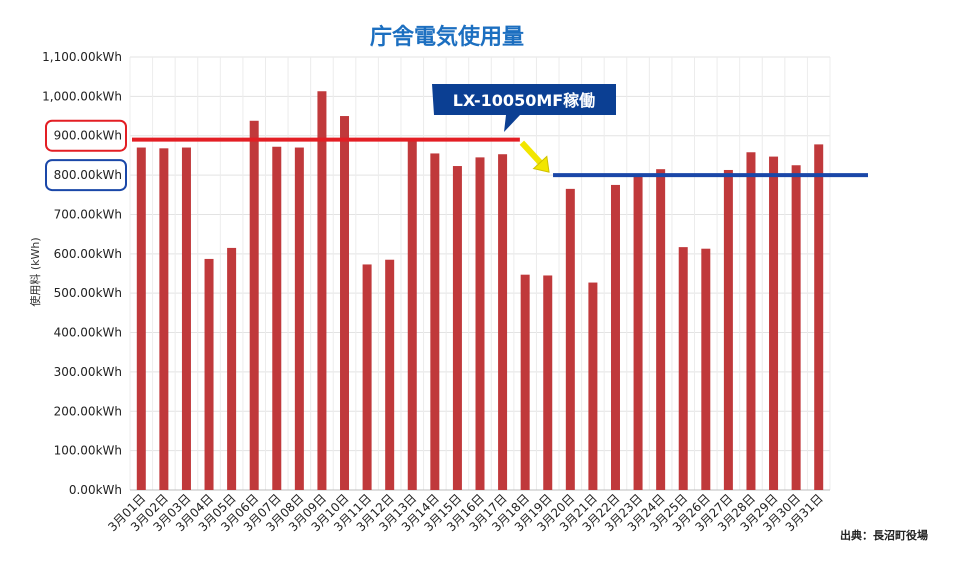 This screenshot has height=571, width=960. I want to click on callout-text: LX-10050MF稼働, so click(524, 100).